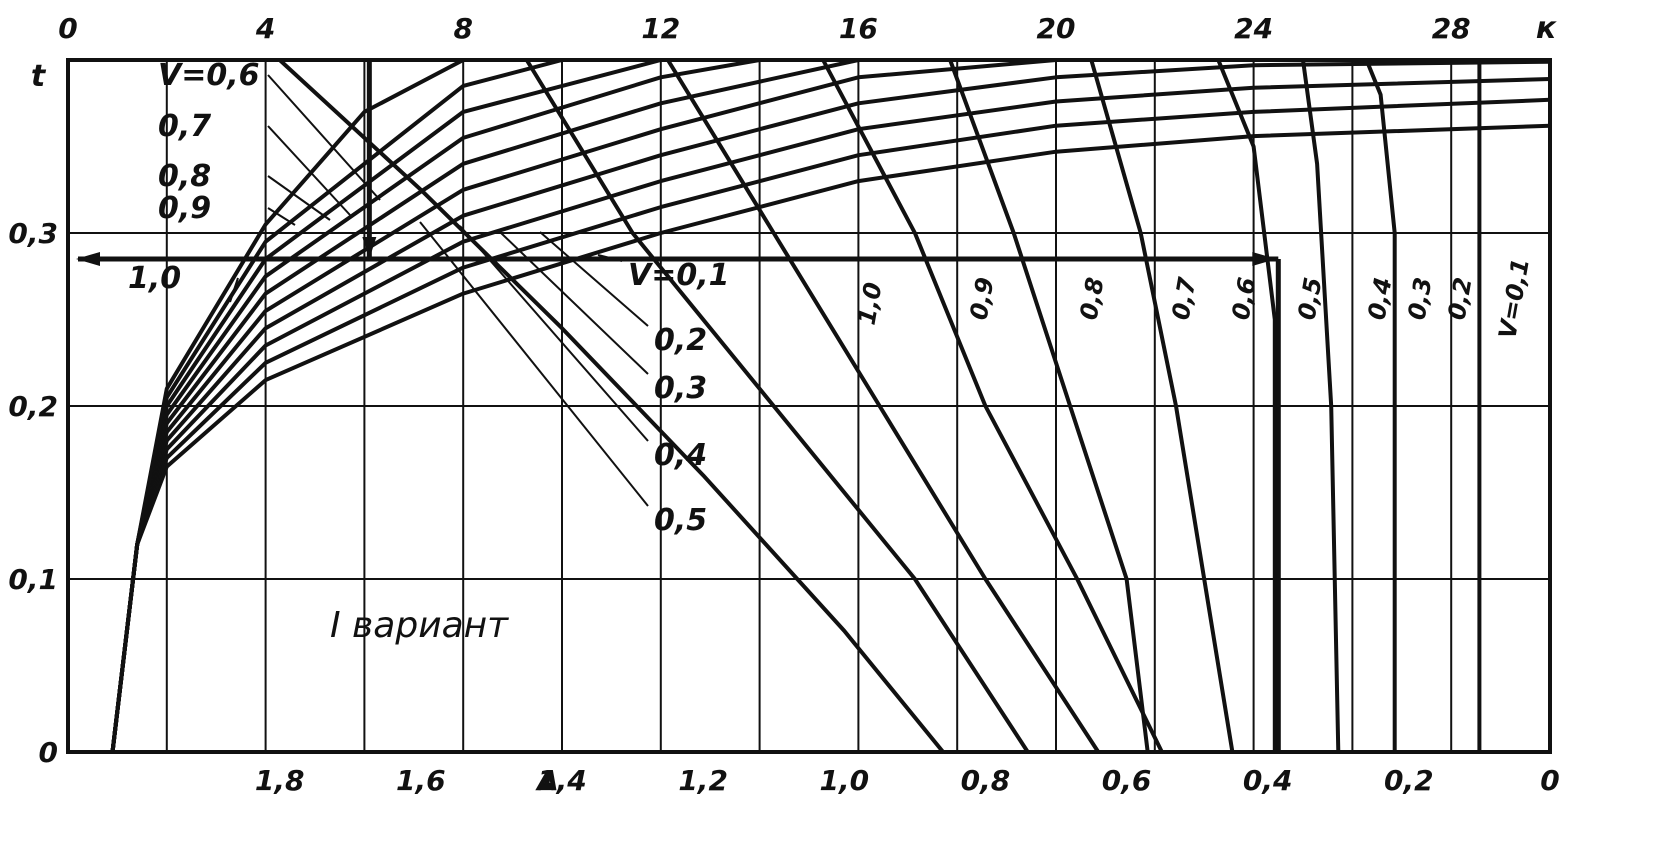 Image resolution: width=1654 pixels, height=853 pixels. I want to click on top-k-tick-label: 20, so click(1056, 28).